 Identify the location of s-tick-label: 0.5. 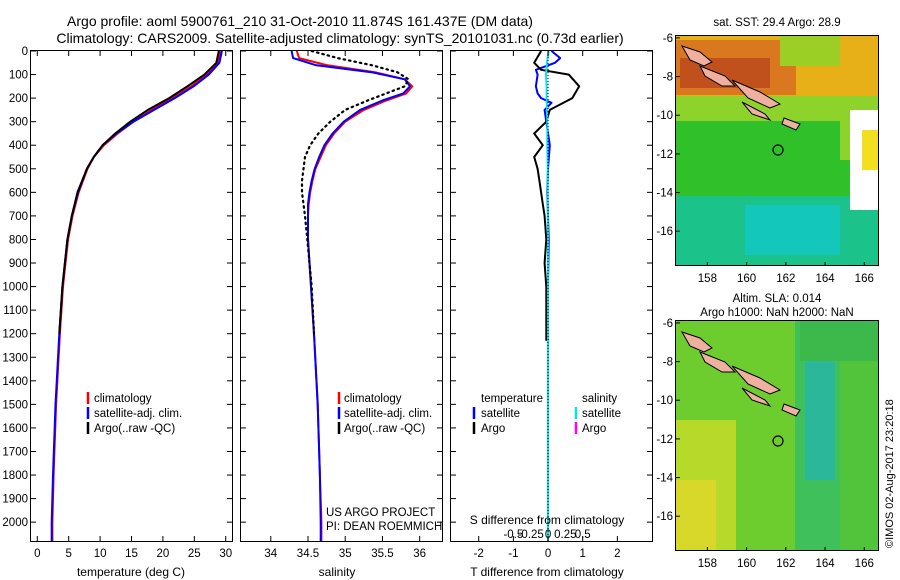
(583, 535).